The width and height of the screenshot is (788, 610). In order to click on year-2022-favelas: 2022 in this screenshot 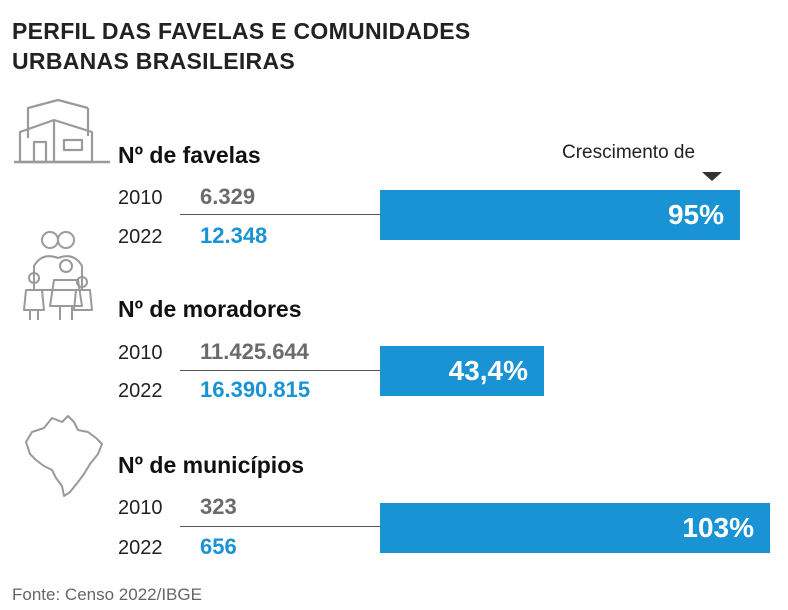, I will do `click(140, 237)`.